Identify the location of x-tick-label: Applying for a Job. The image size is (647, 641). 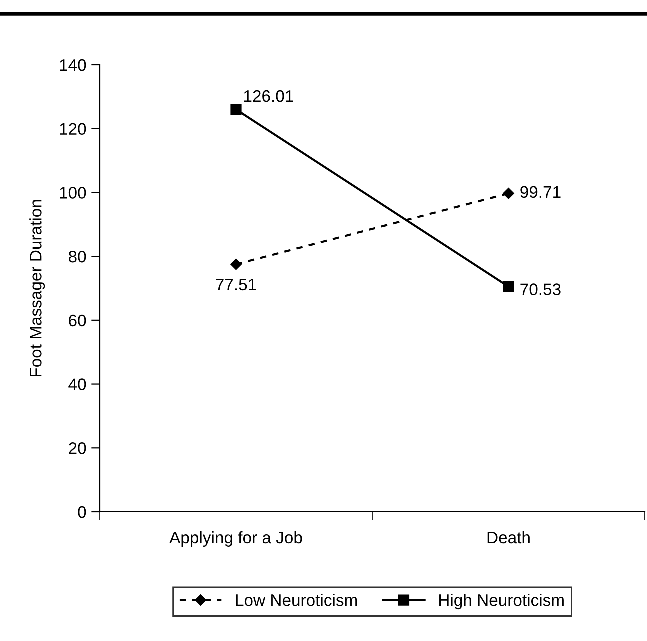
(236, 539).